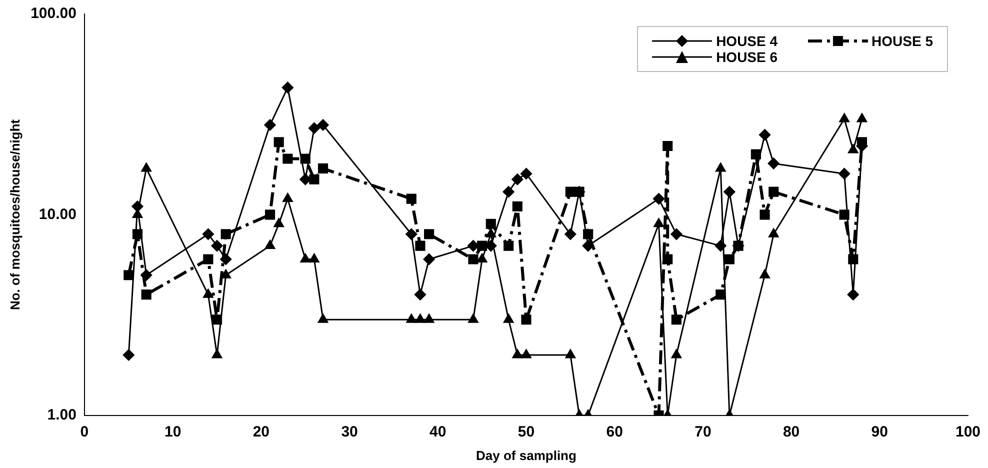 Image resolution: width=988 pixels, height=468 pixels. What do you see at coordinates (53, 13) in the screenshot?
I see `y-tick-label: 100.00` at bounding box center [53, 13].